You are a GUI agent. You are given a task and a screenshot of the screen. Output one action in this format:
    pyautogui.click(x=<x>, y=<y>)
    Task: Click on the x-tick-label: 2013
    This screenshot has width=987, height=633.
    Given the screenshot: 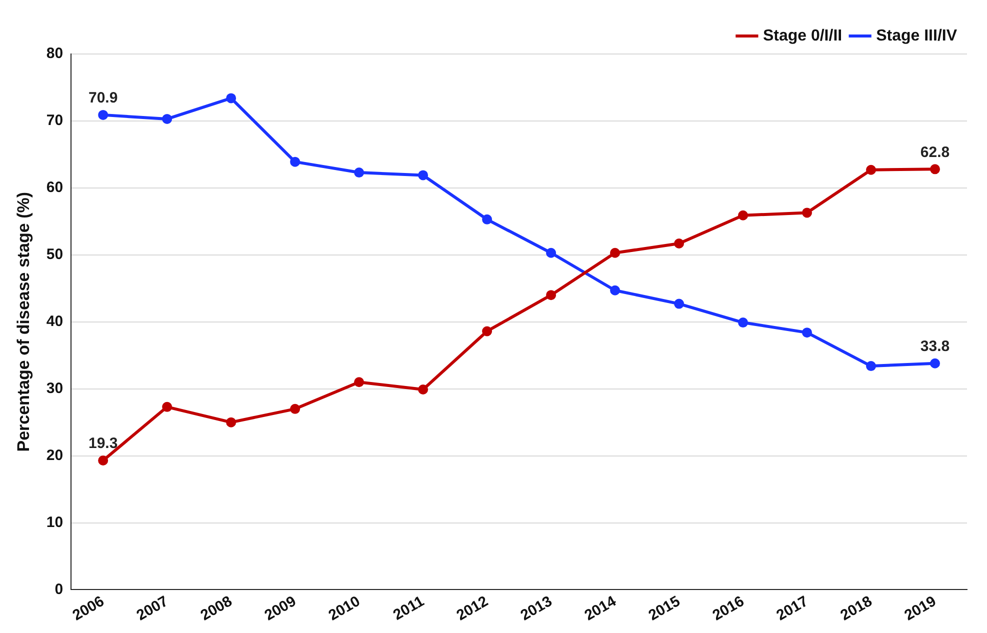 What is the action you would take?
    pyautogui.click(x=537, y=608)
    